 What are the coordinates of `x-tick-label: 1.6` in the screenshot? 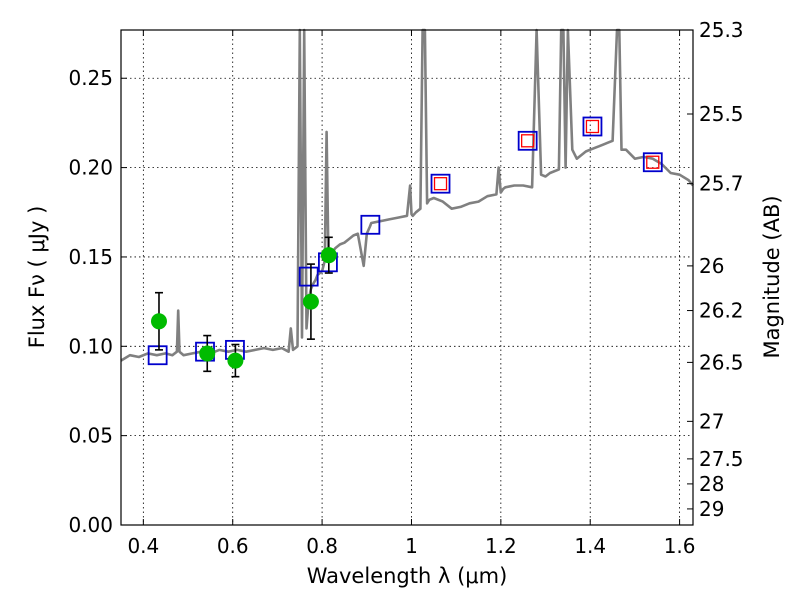 It's located at (680, 546).